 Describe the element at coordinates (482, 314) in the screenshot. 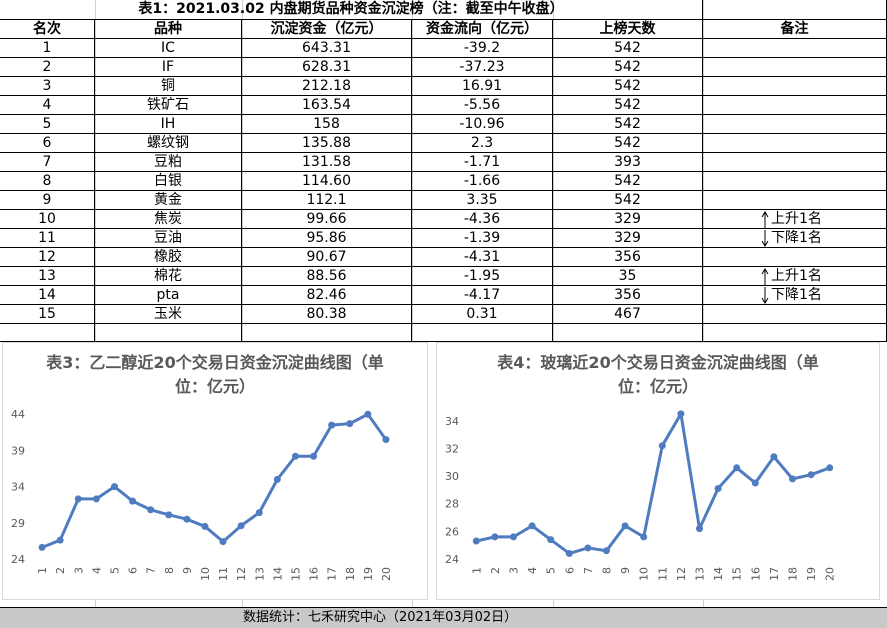

I see `table-cell: 0.31` at that location.